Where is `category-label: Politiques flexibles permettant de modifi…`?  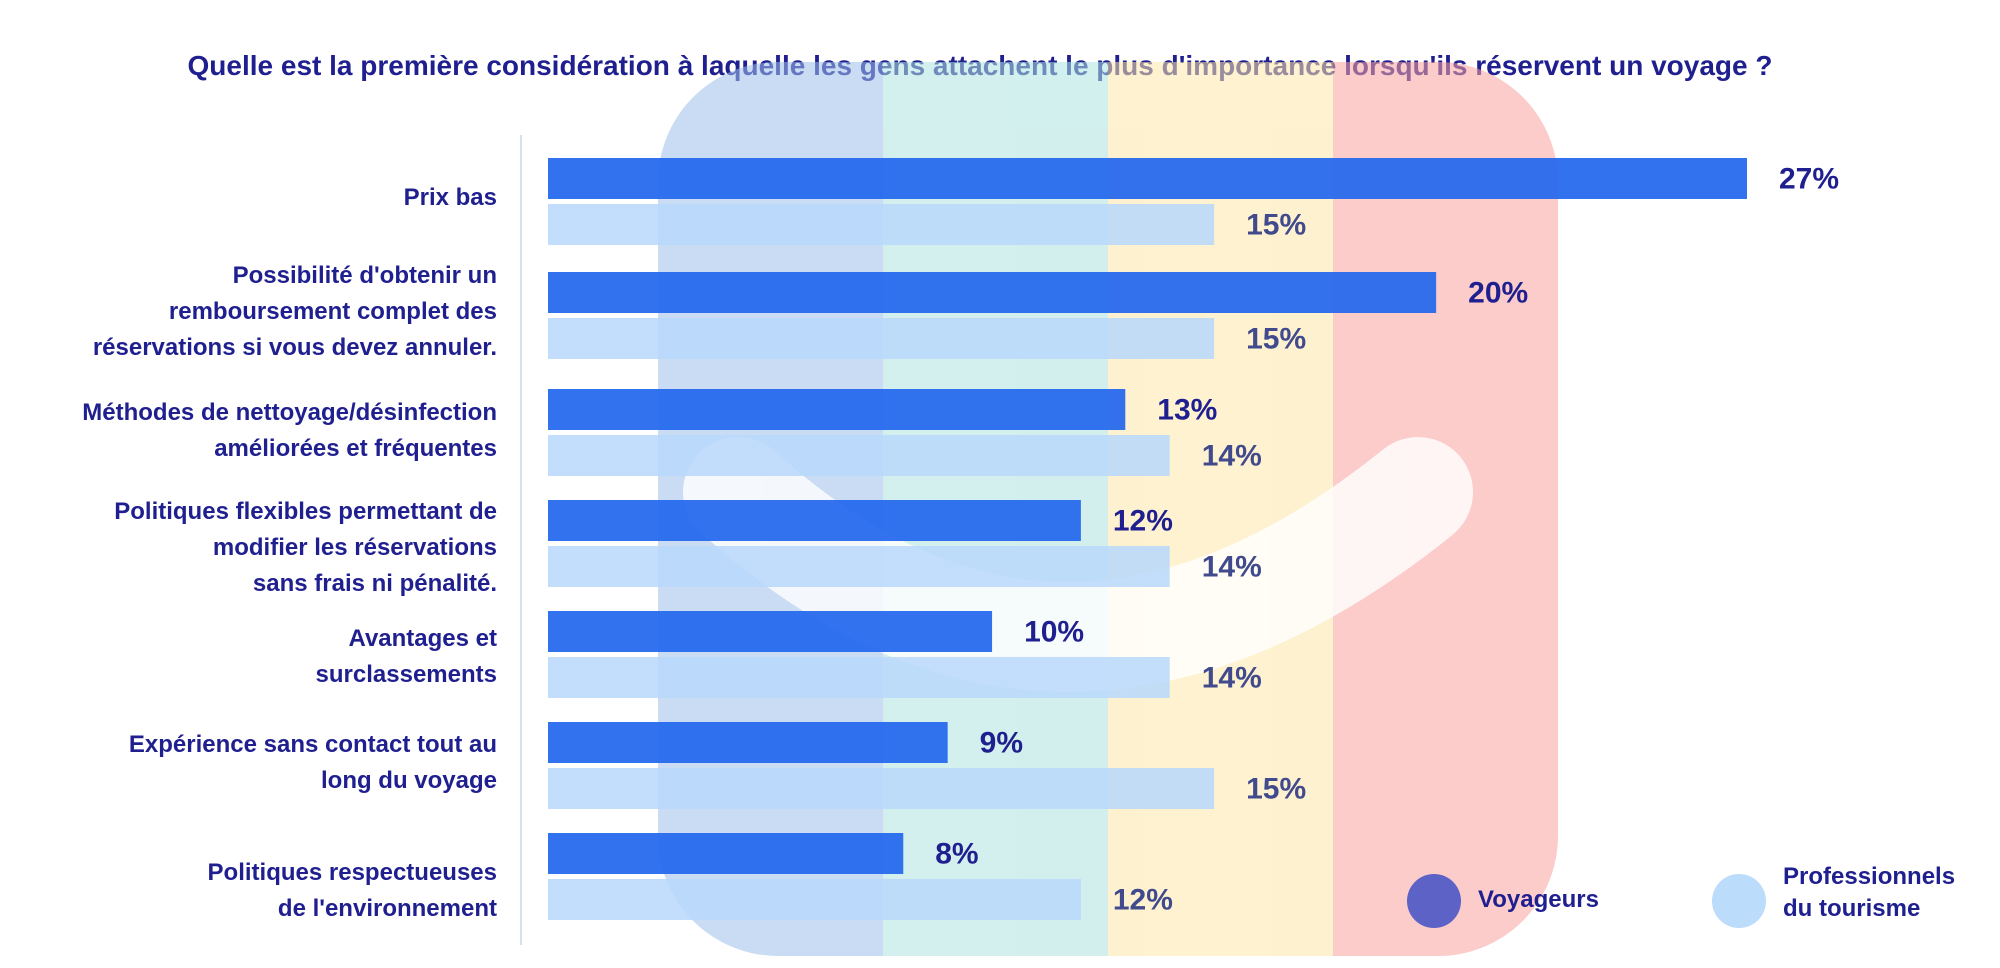
category-label: Politiques flexibles permettant de modifi… is located at coordinates (305, 548).